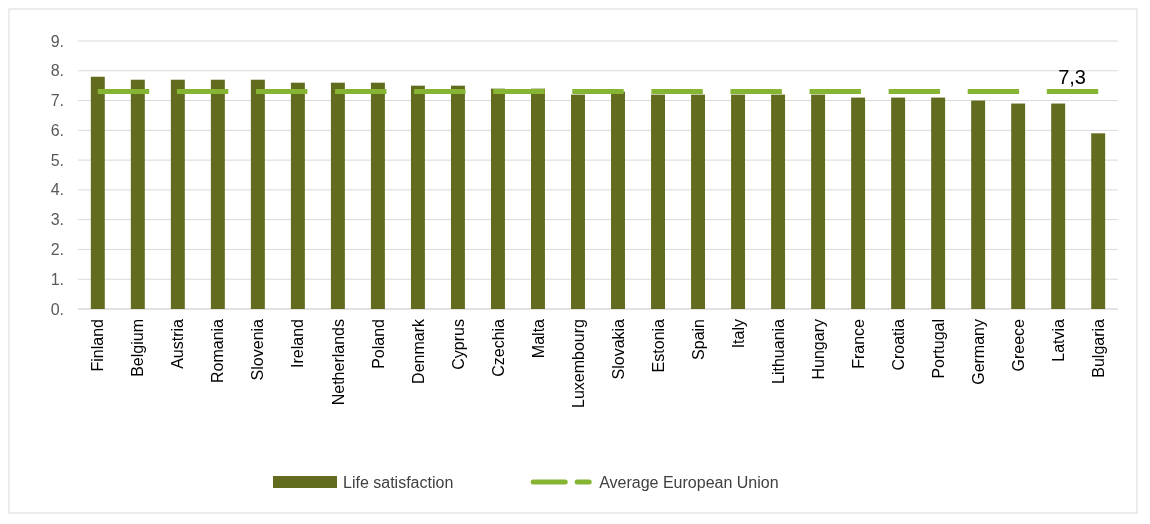 This screenshot has width=1150, height=524. What do you see at coordinates (57, 250) in the screenshot?
I see `y-tick-label: 2.` at bounding box center [57, 250].